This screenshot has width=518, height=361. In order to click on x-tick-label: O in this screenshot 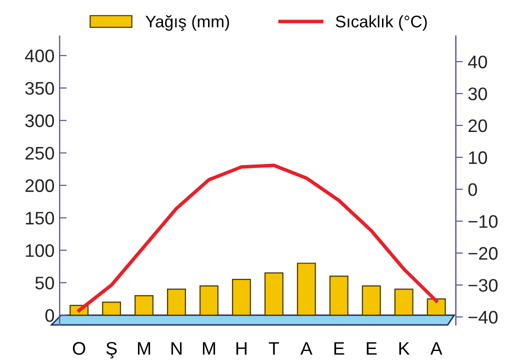, I will do `click(79, 348)`.